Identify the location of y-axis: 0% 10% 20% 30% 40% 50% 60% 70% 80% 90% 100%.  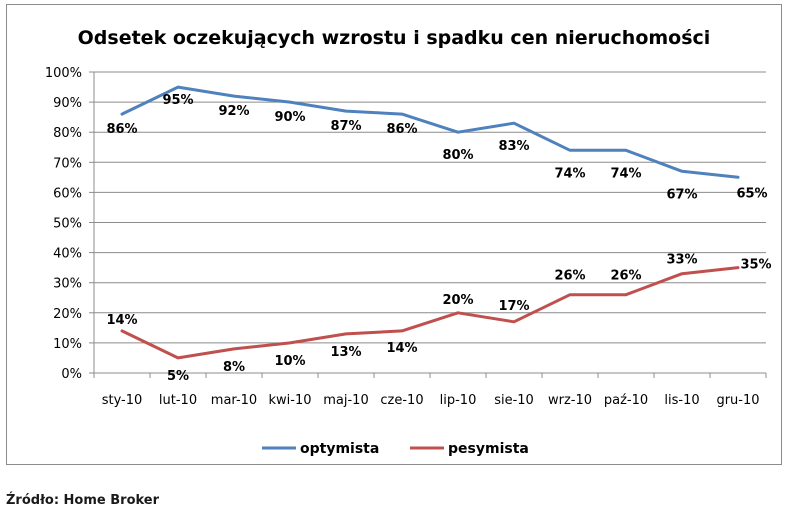
(70, 224).